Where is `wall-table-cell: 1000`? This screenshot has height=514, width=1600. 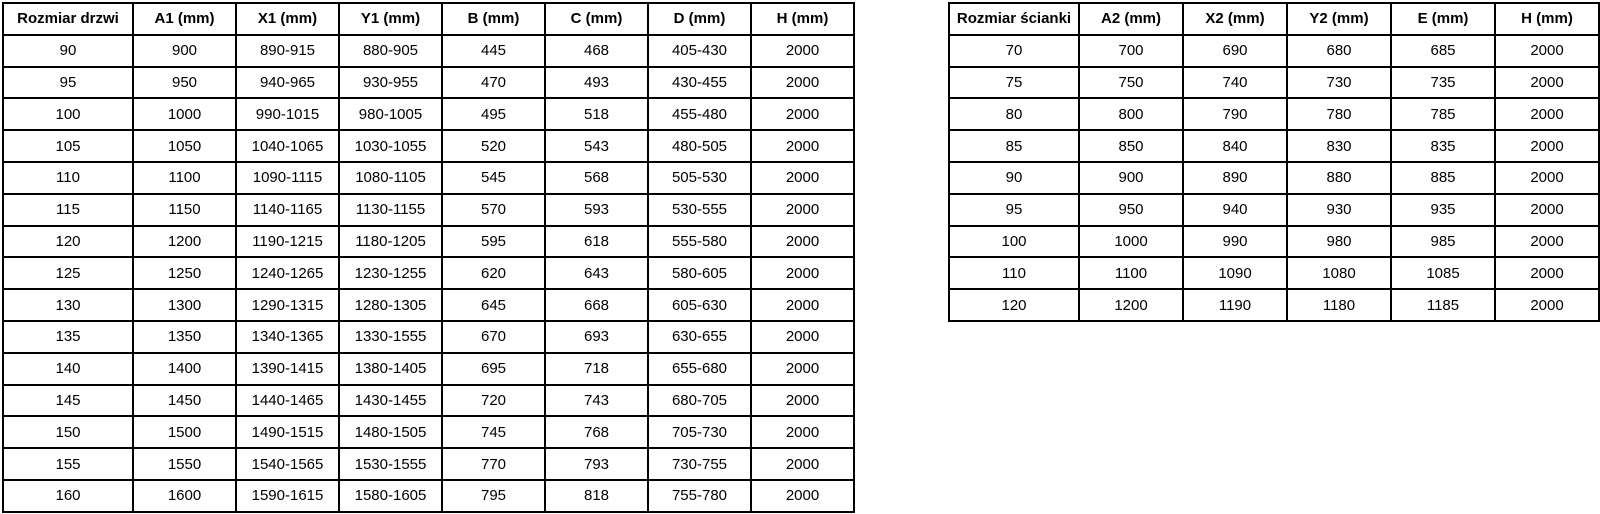
wall-table-cell: 1000 is located at coordinates (1131, 241).